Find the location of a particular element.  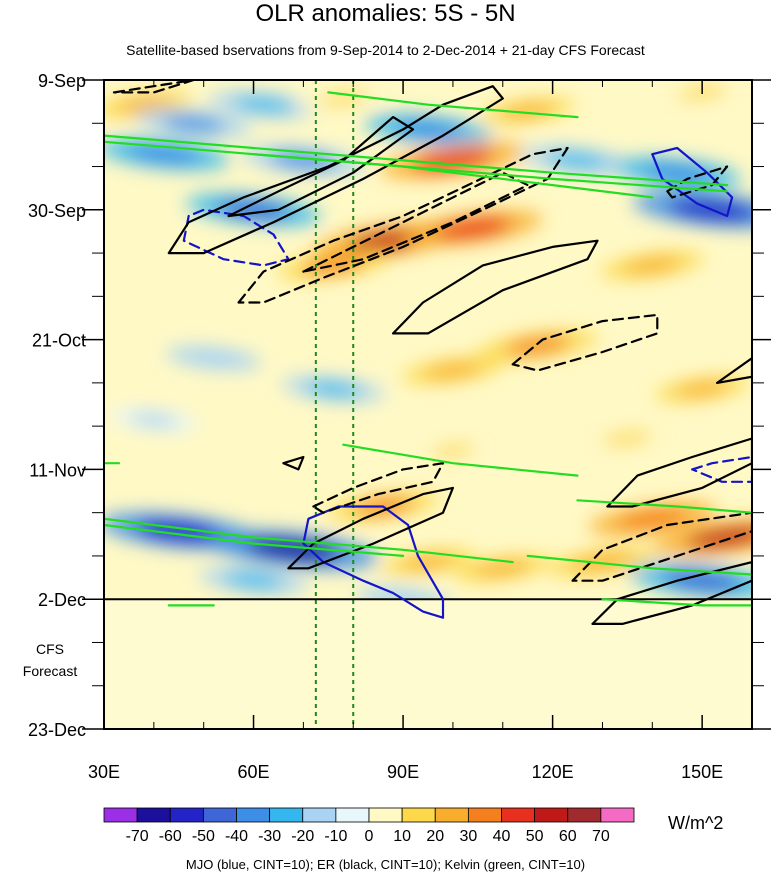

colorbar-label: 50 is located at coordinates (535, 836).